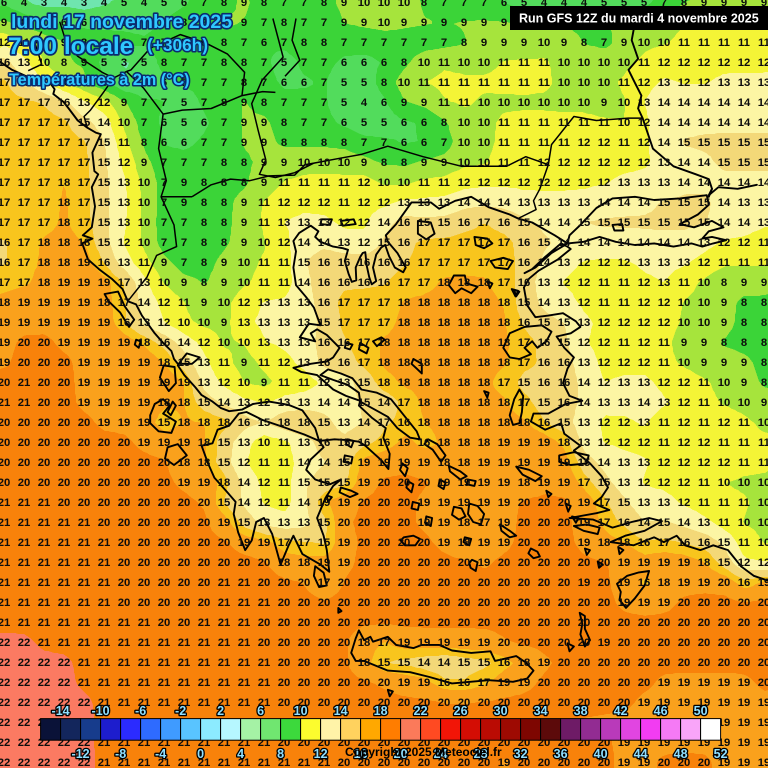 Image resolution: width=768 pixels, height=768 pixels. Describe the element at coordinates (260, 711) in the screenshot. I see `svg-text: 6` at that location.